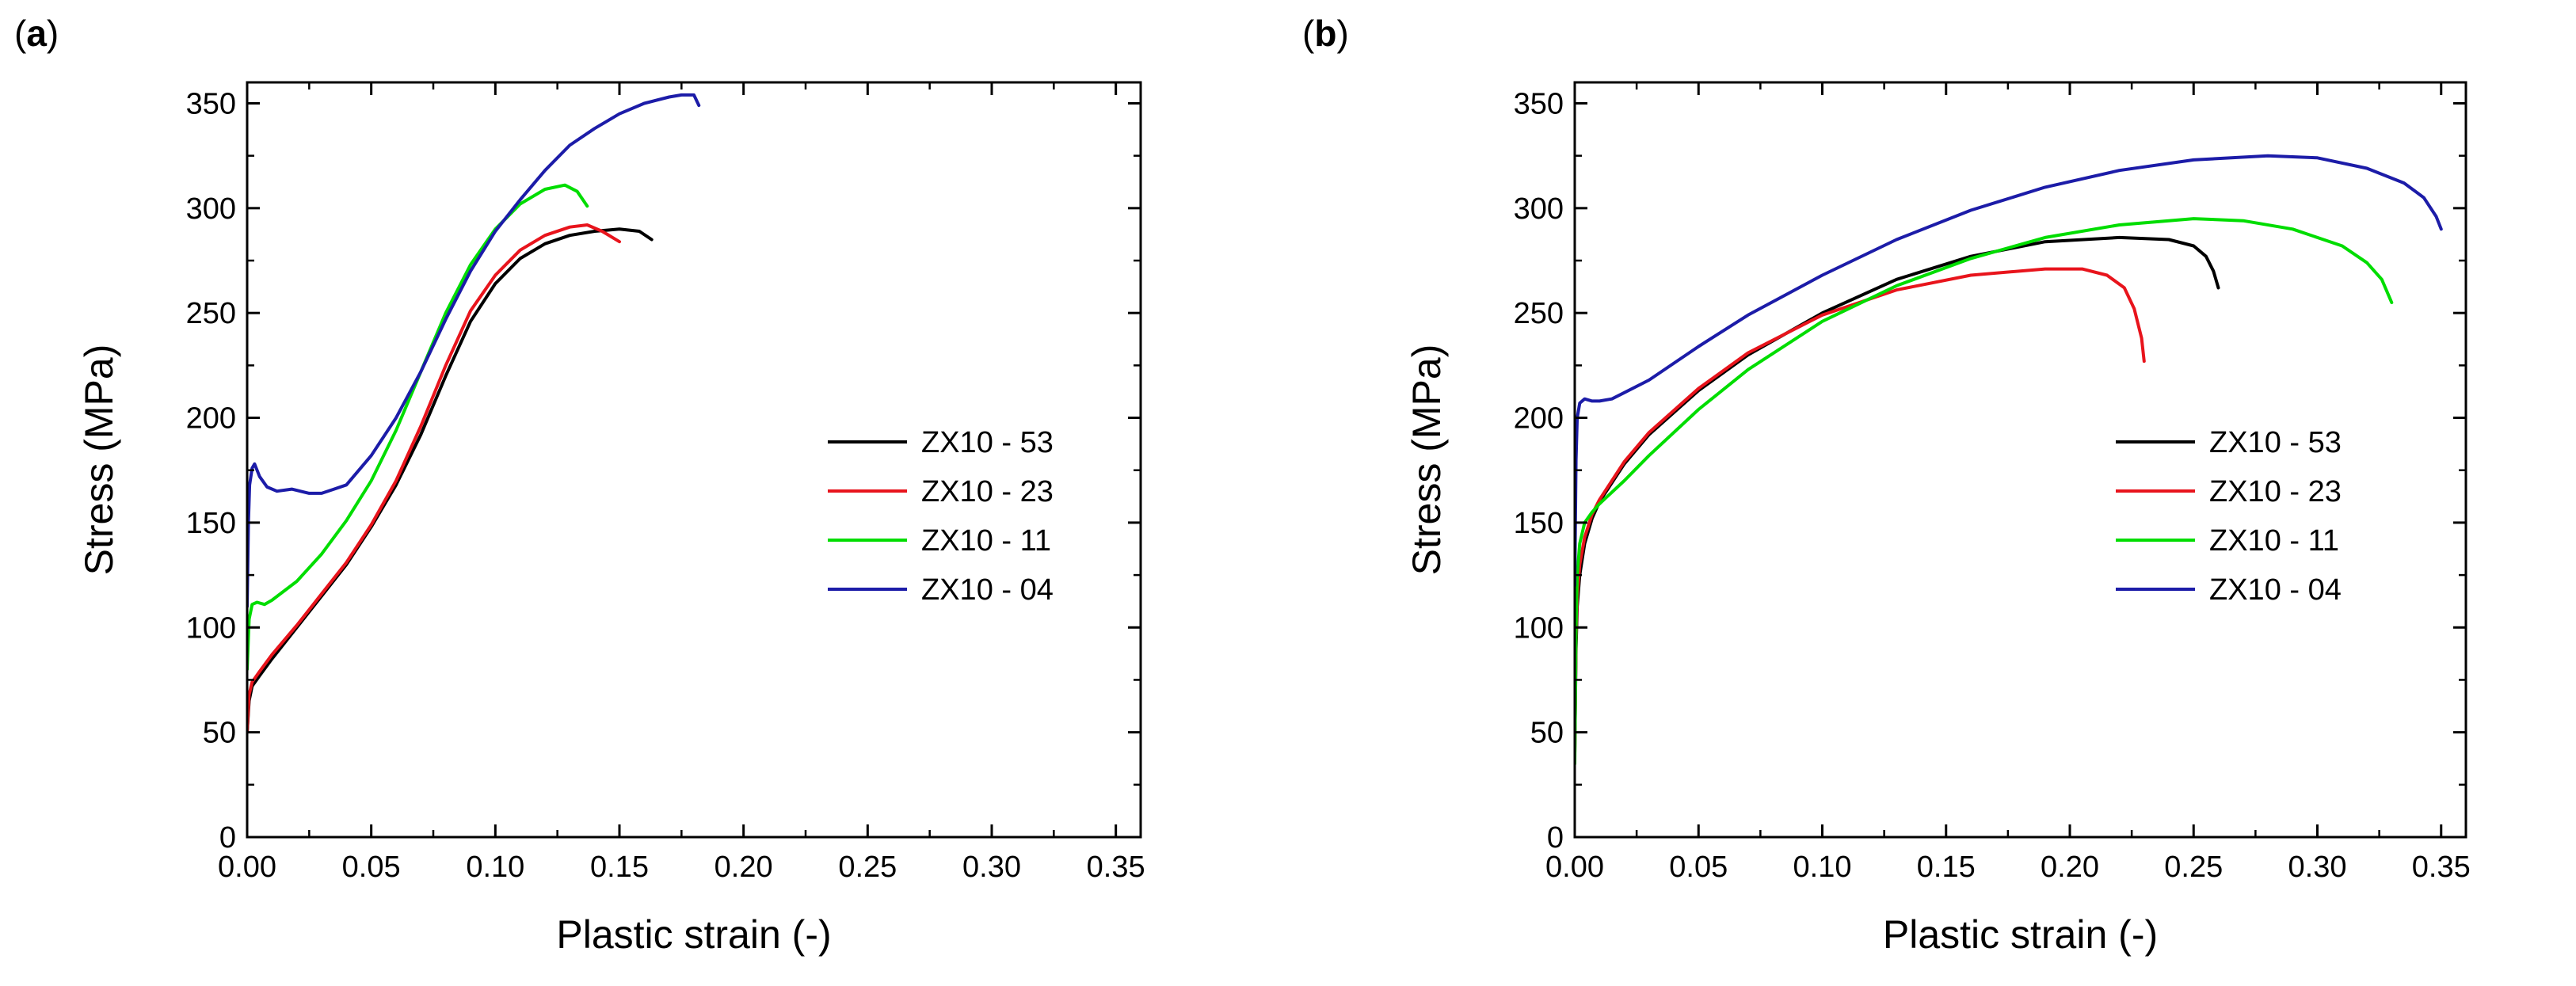  What do you see at coordinates (868, 868) in the screenshot?
I see `x-tick-label-a: 0.25` at bounding box center [868, 868].